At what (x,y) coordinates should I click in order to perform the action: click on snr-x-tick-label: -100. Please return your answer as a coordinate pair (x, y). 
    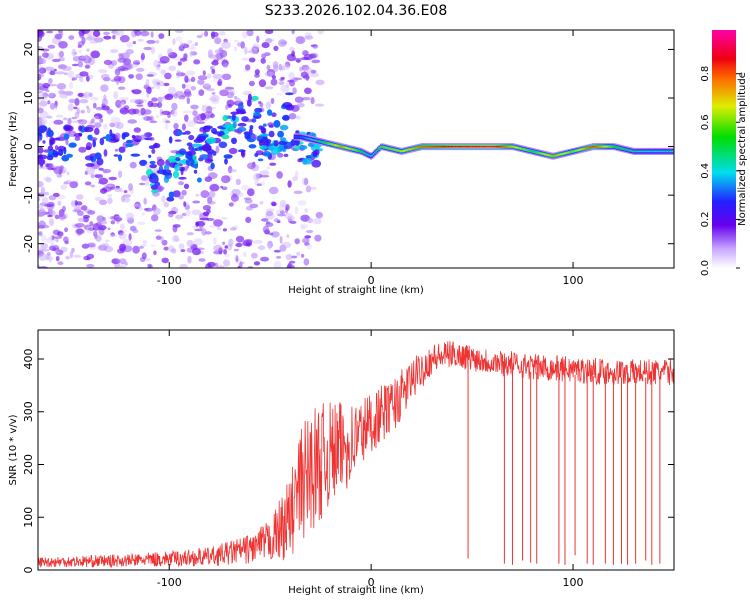
    Looking at the image, I should click on (169, 582).